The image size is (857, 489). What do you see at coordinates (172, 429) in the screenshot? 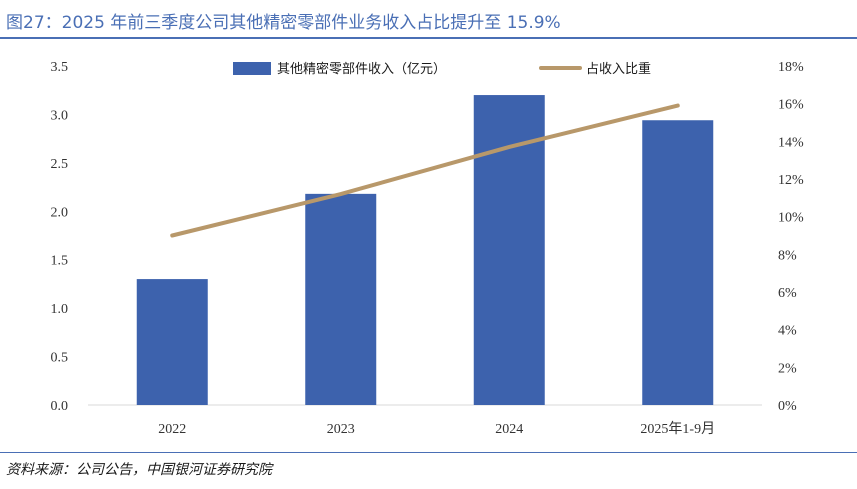
I see `x-tick-label: 2022` at bounding box center [172, 429].